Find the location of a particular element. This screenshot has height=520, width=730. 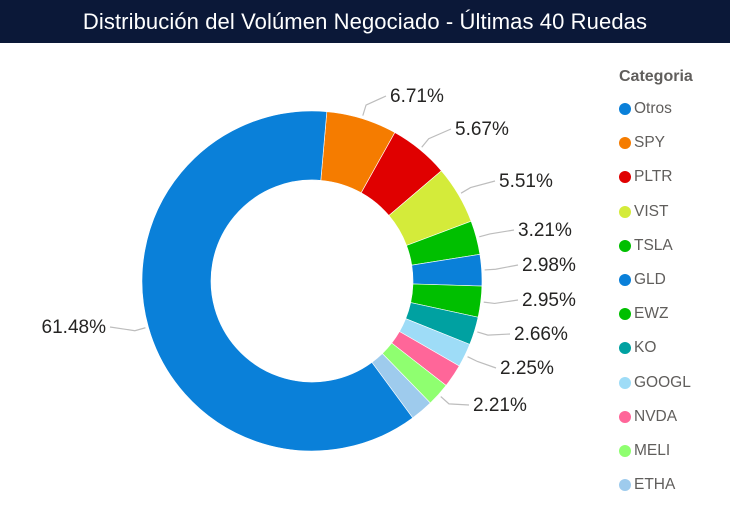

legend-label: NVDA is located at coordinates (656, 416).